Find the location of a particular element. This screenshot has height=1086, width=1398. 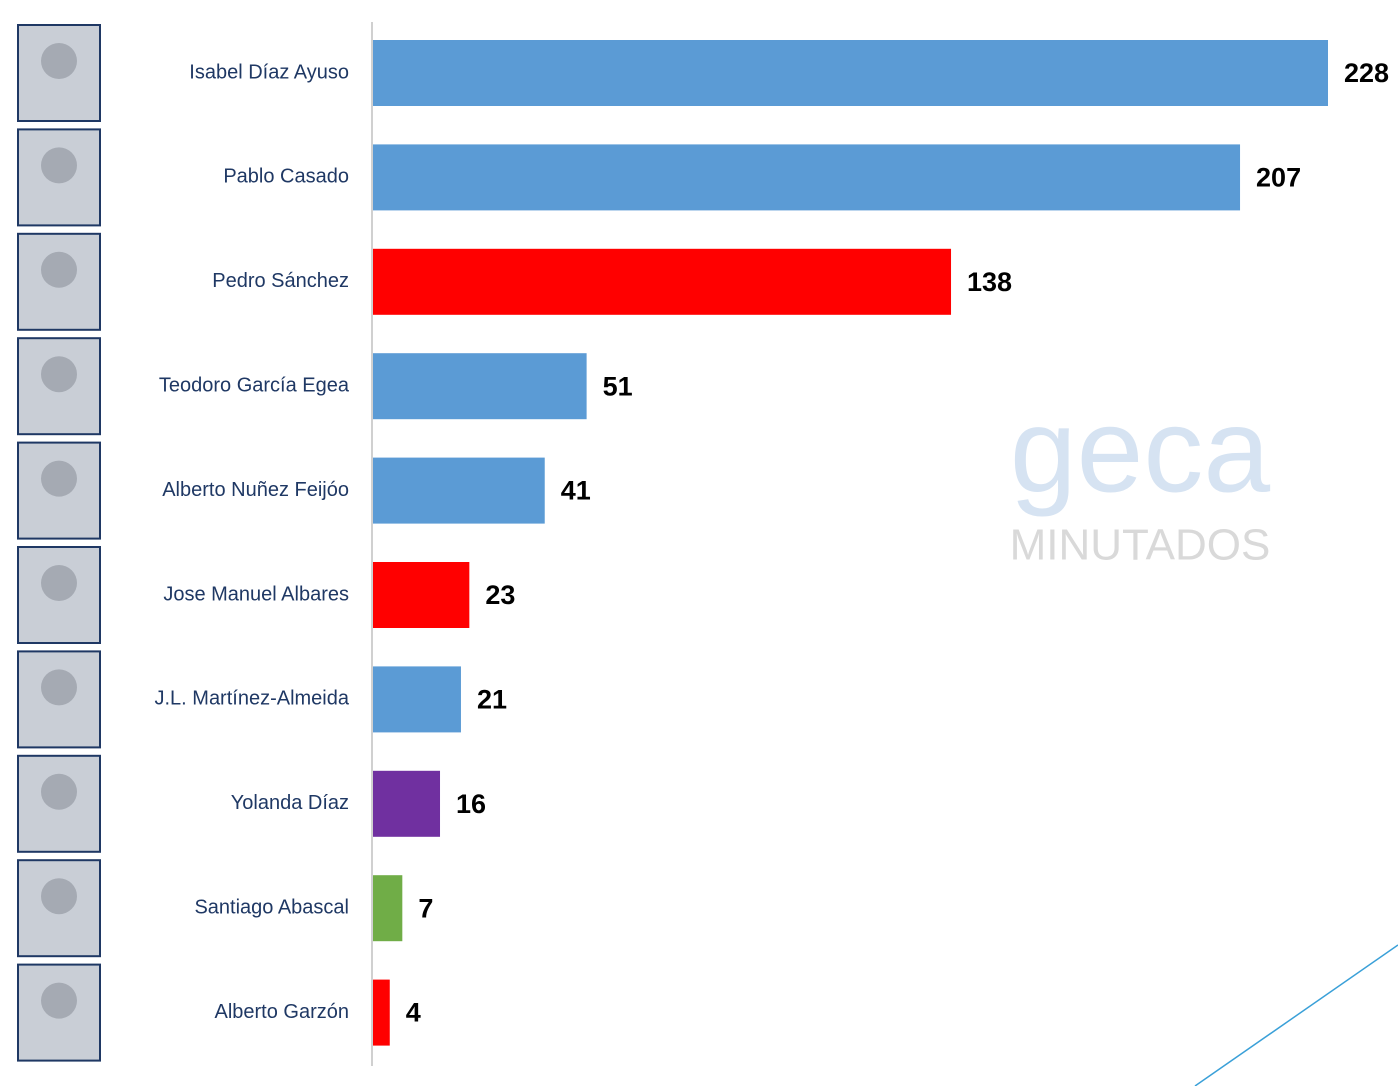

category-label: Alberto Garzón is located at coordinates (281, 1012).